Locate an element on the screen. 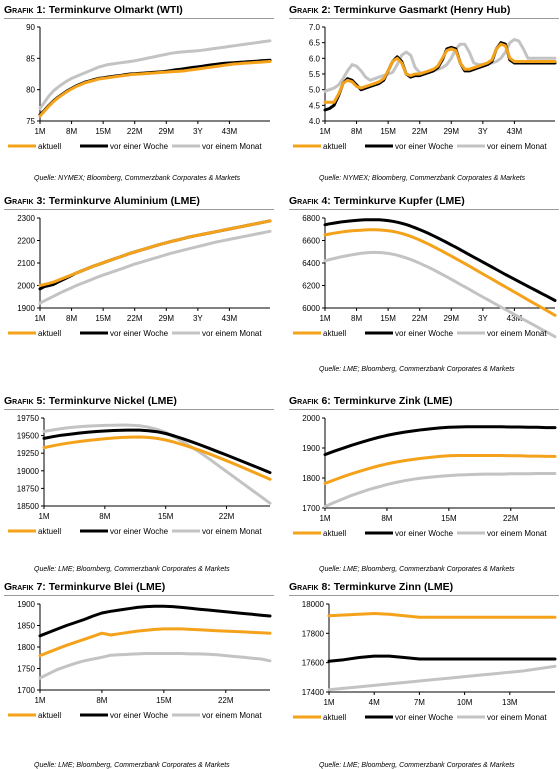 Image resolution: width=560 pixels, height=769 pixels. x-tick-label: 7M is located at coordinates (419, 702).